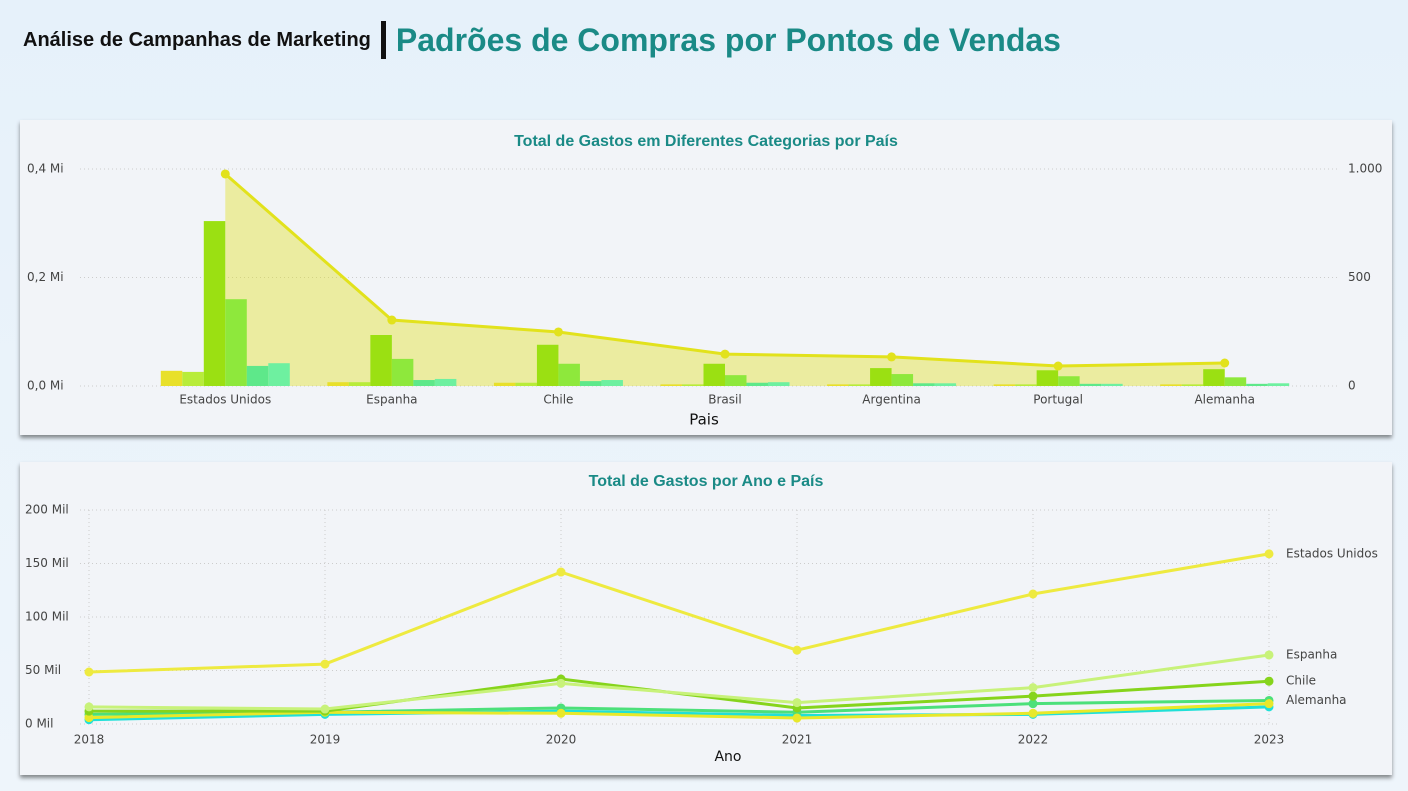  I want to click on y-tick-label: 0,2 Mi, so click(45, 277).